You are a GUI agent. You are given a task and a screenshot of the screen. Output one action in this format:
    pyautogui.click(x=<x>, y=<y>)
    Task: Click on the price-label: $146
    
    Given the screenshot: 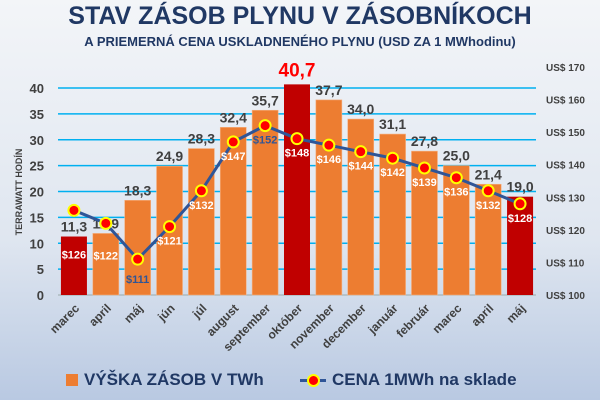 What is the action you would take?
    pyautogui.click(x=329, y=160)
    